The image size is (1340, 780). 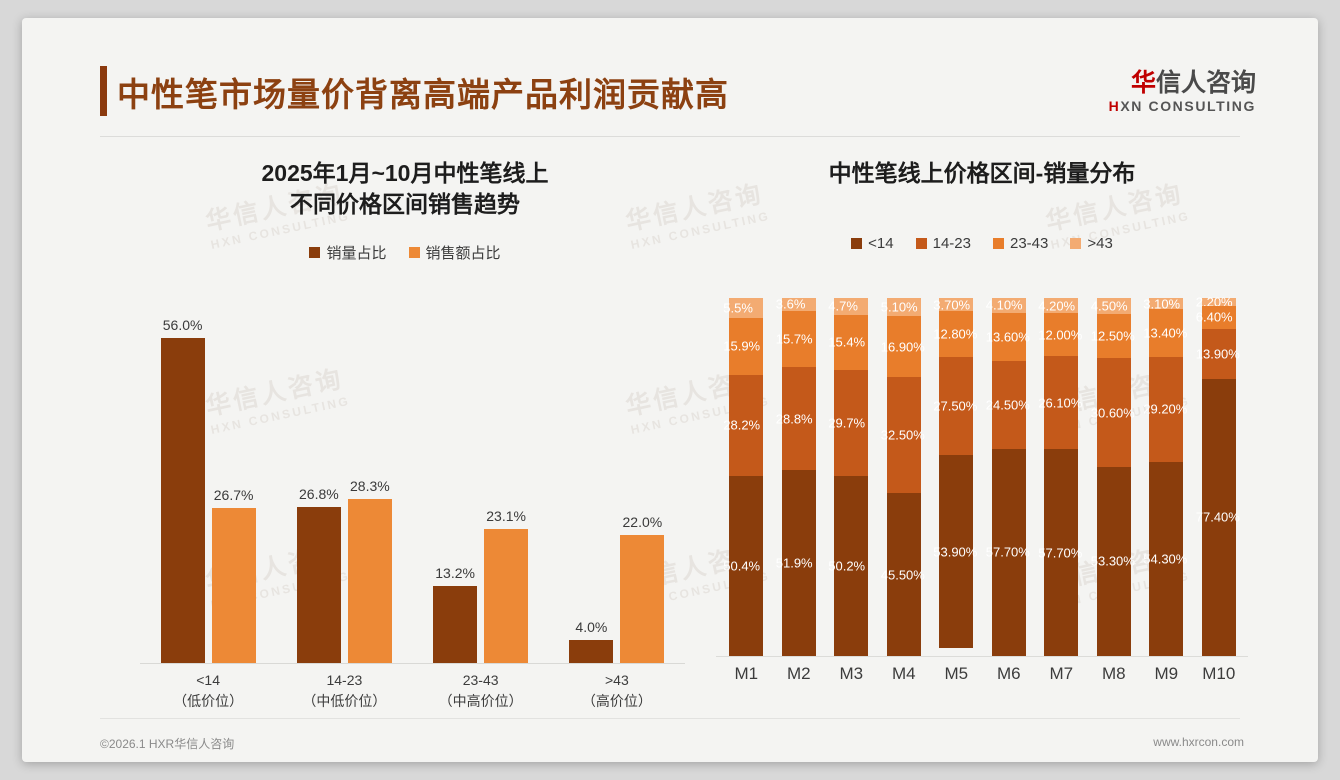 I want to click on footer-website: www.hxrcon.com, so click(x=1198, y=742).